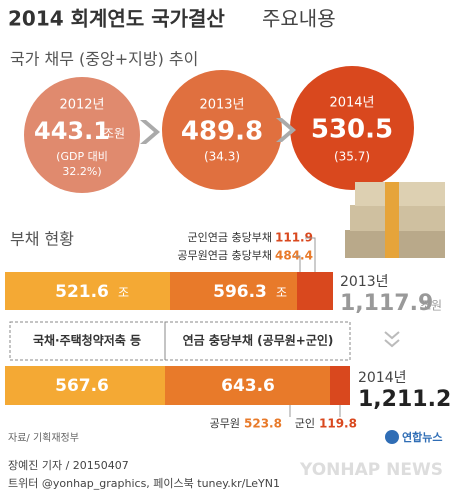  Describe the element at coordinates (431, 306) in the screenshot. I see `total-unit: 조원` at that location.